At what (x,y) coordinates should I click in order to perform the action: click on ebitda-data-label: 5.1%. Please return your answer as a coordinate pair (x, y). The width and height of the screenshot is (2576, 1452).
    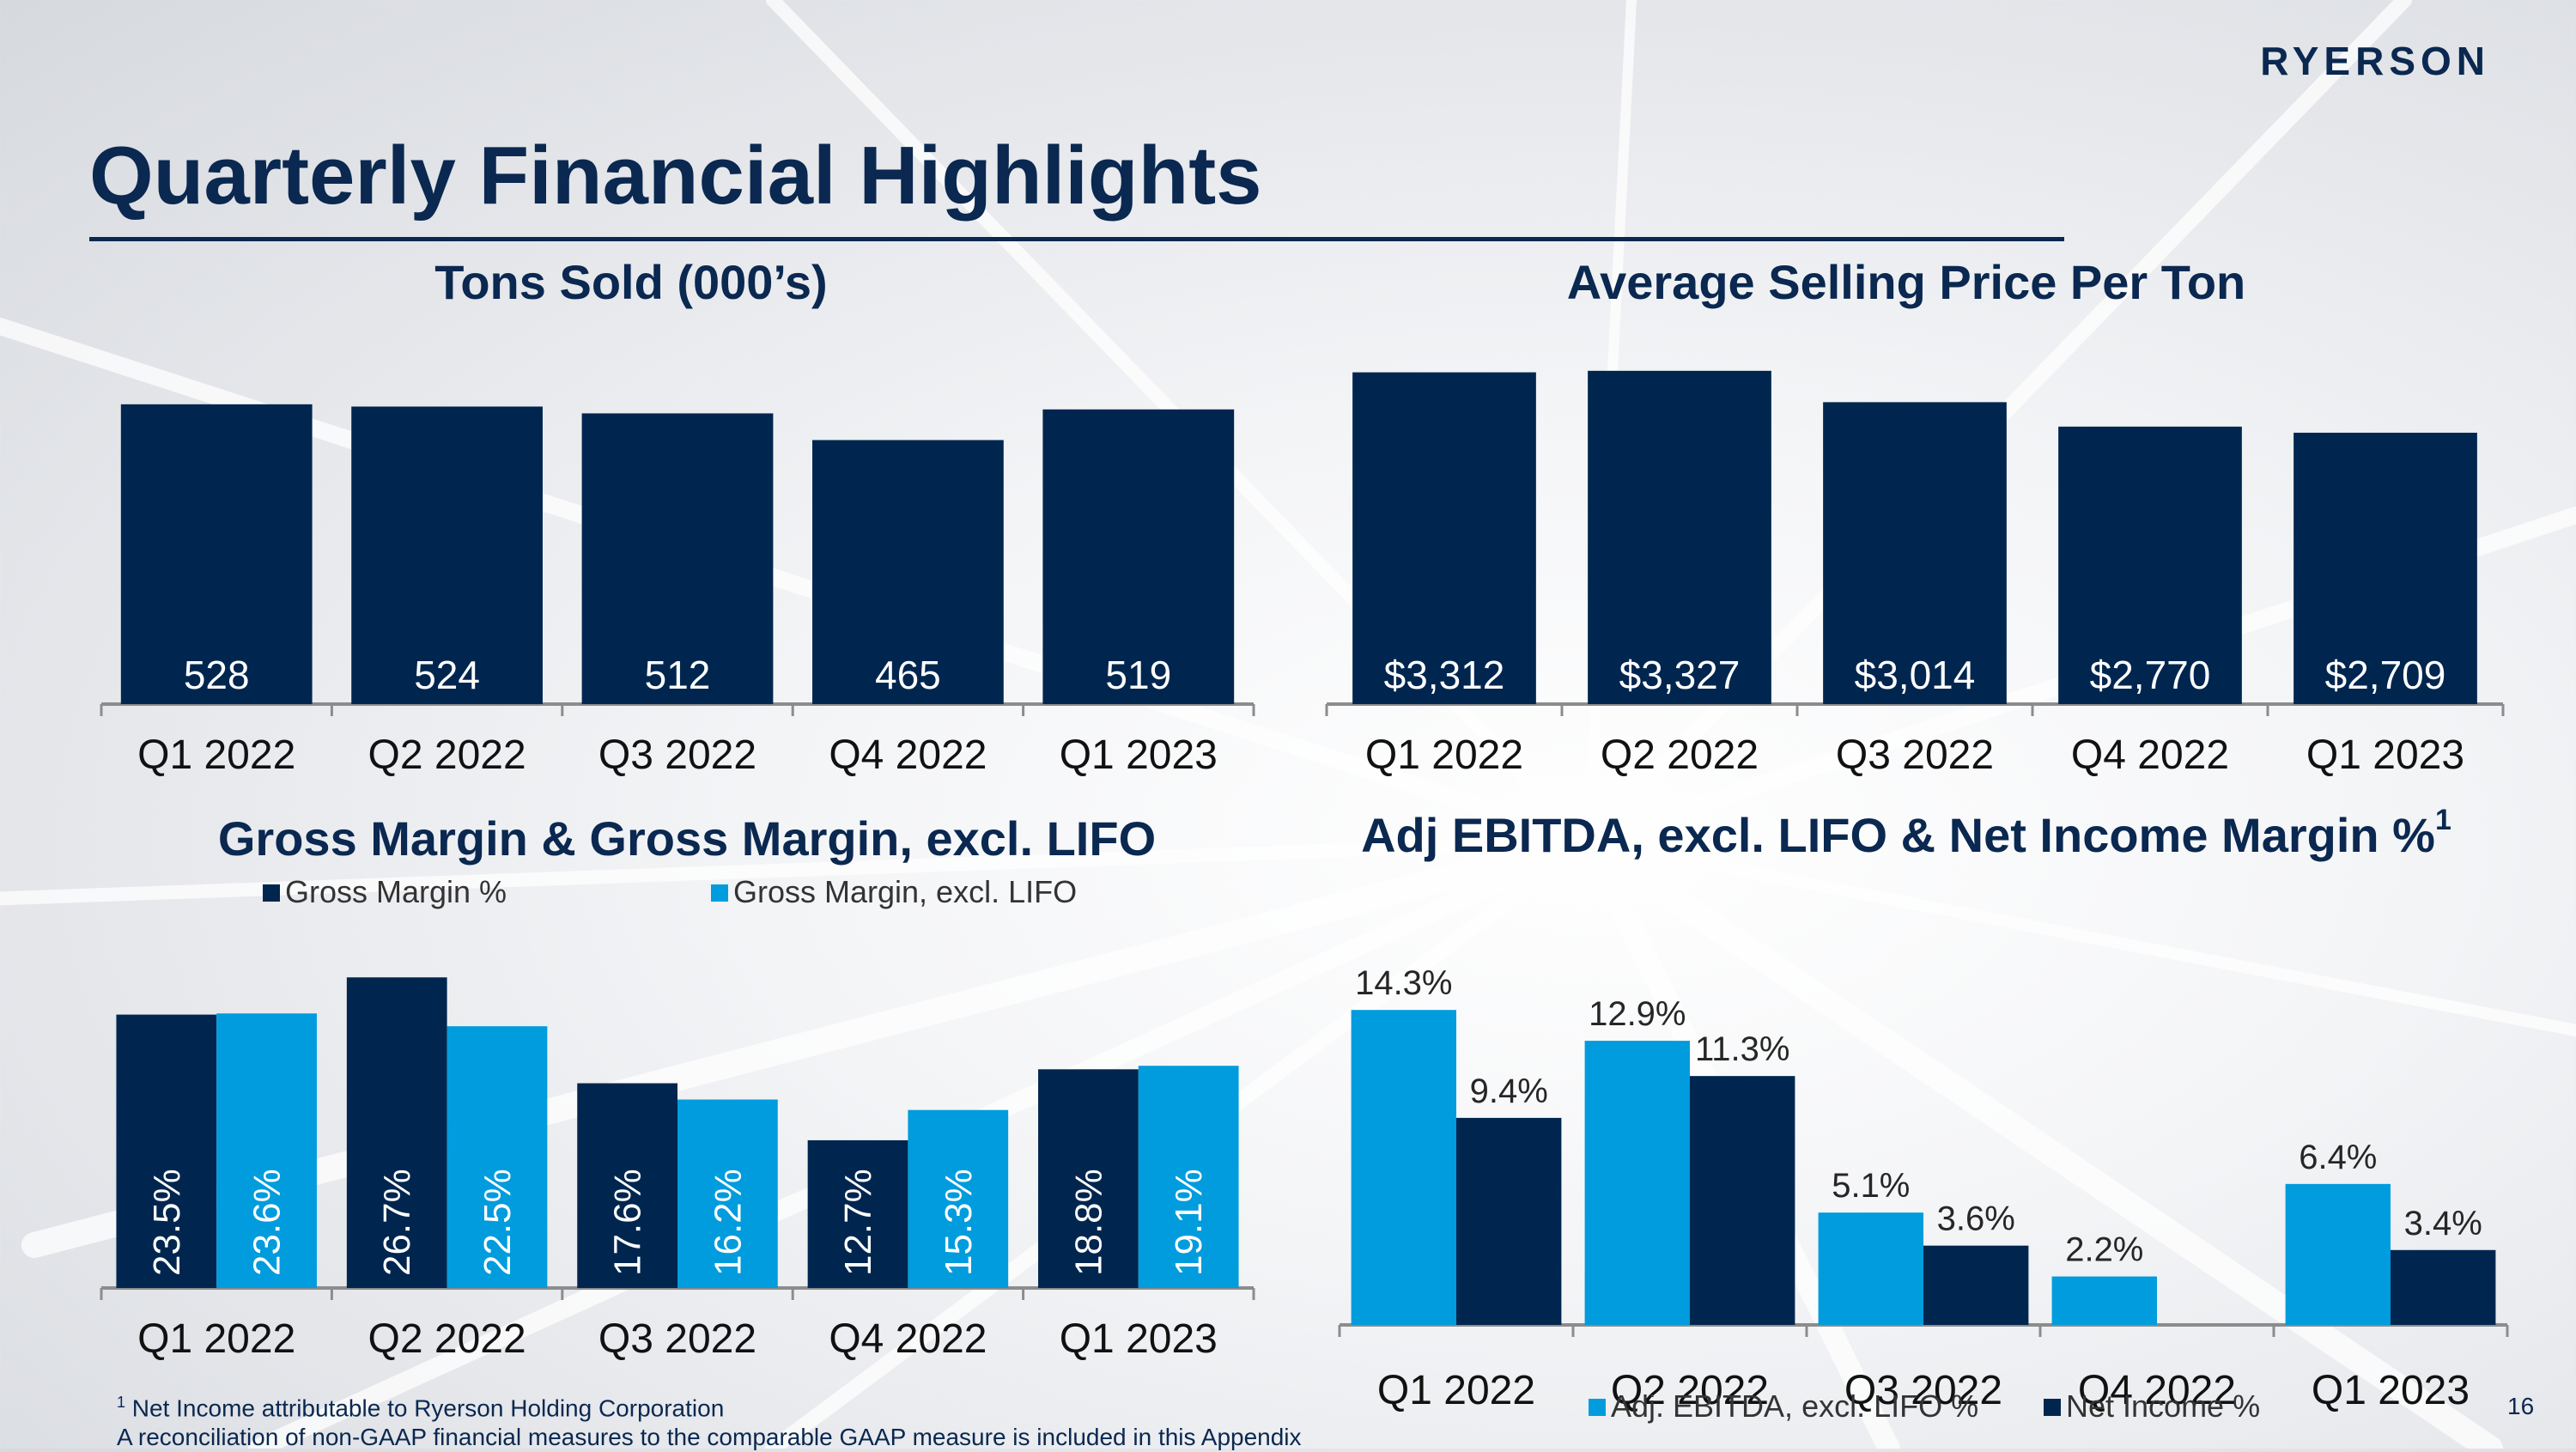
    Looking at the image, I should click on (1871, 1186).